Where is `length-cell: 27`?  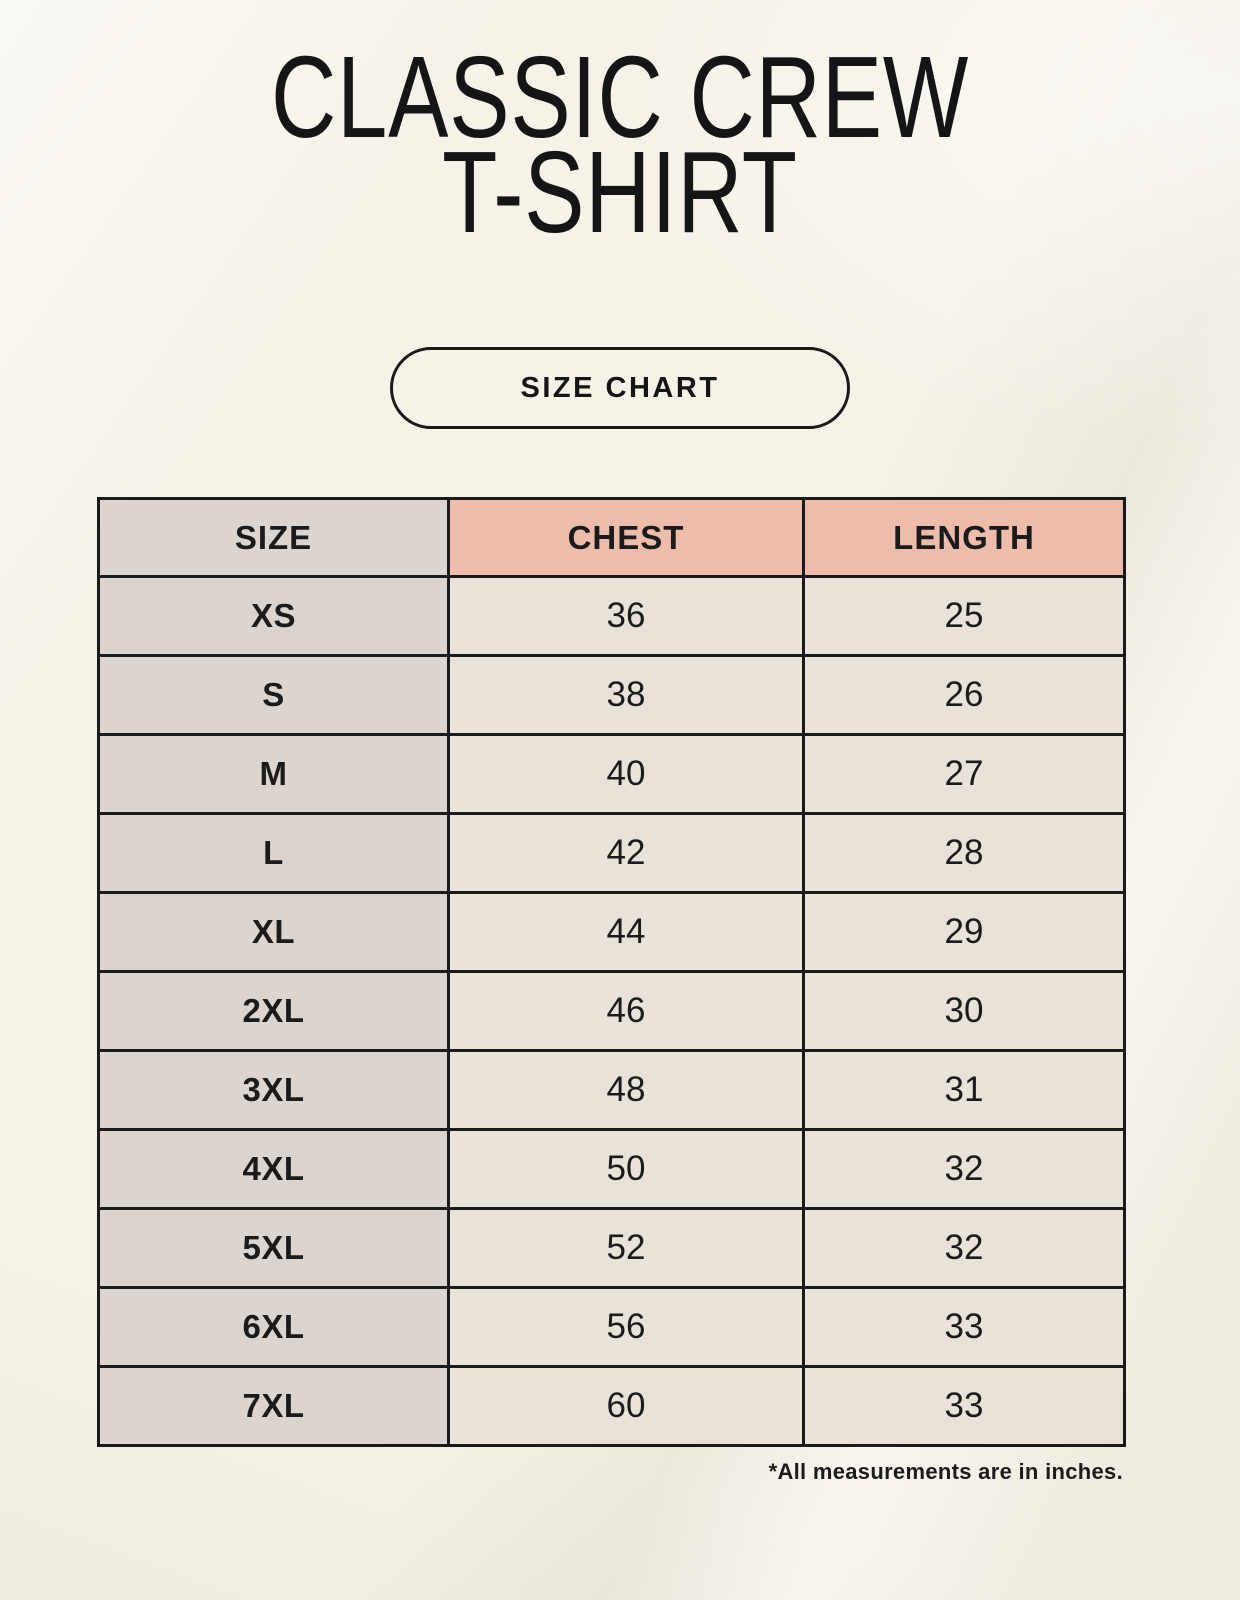 length-cell: 27 is located at coordinates (964, 774).